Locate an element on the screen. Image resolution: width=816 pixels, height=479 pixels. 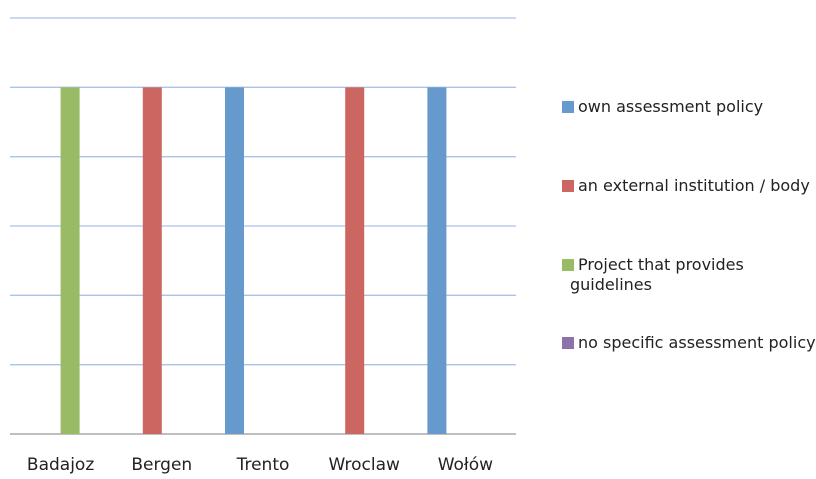
x-tick-label: Trento is located at coordinates (263, 465).